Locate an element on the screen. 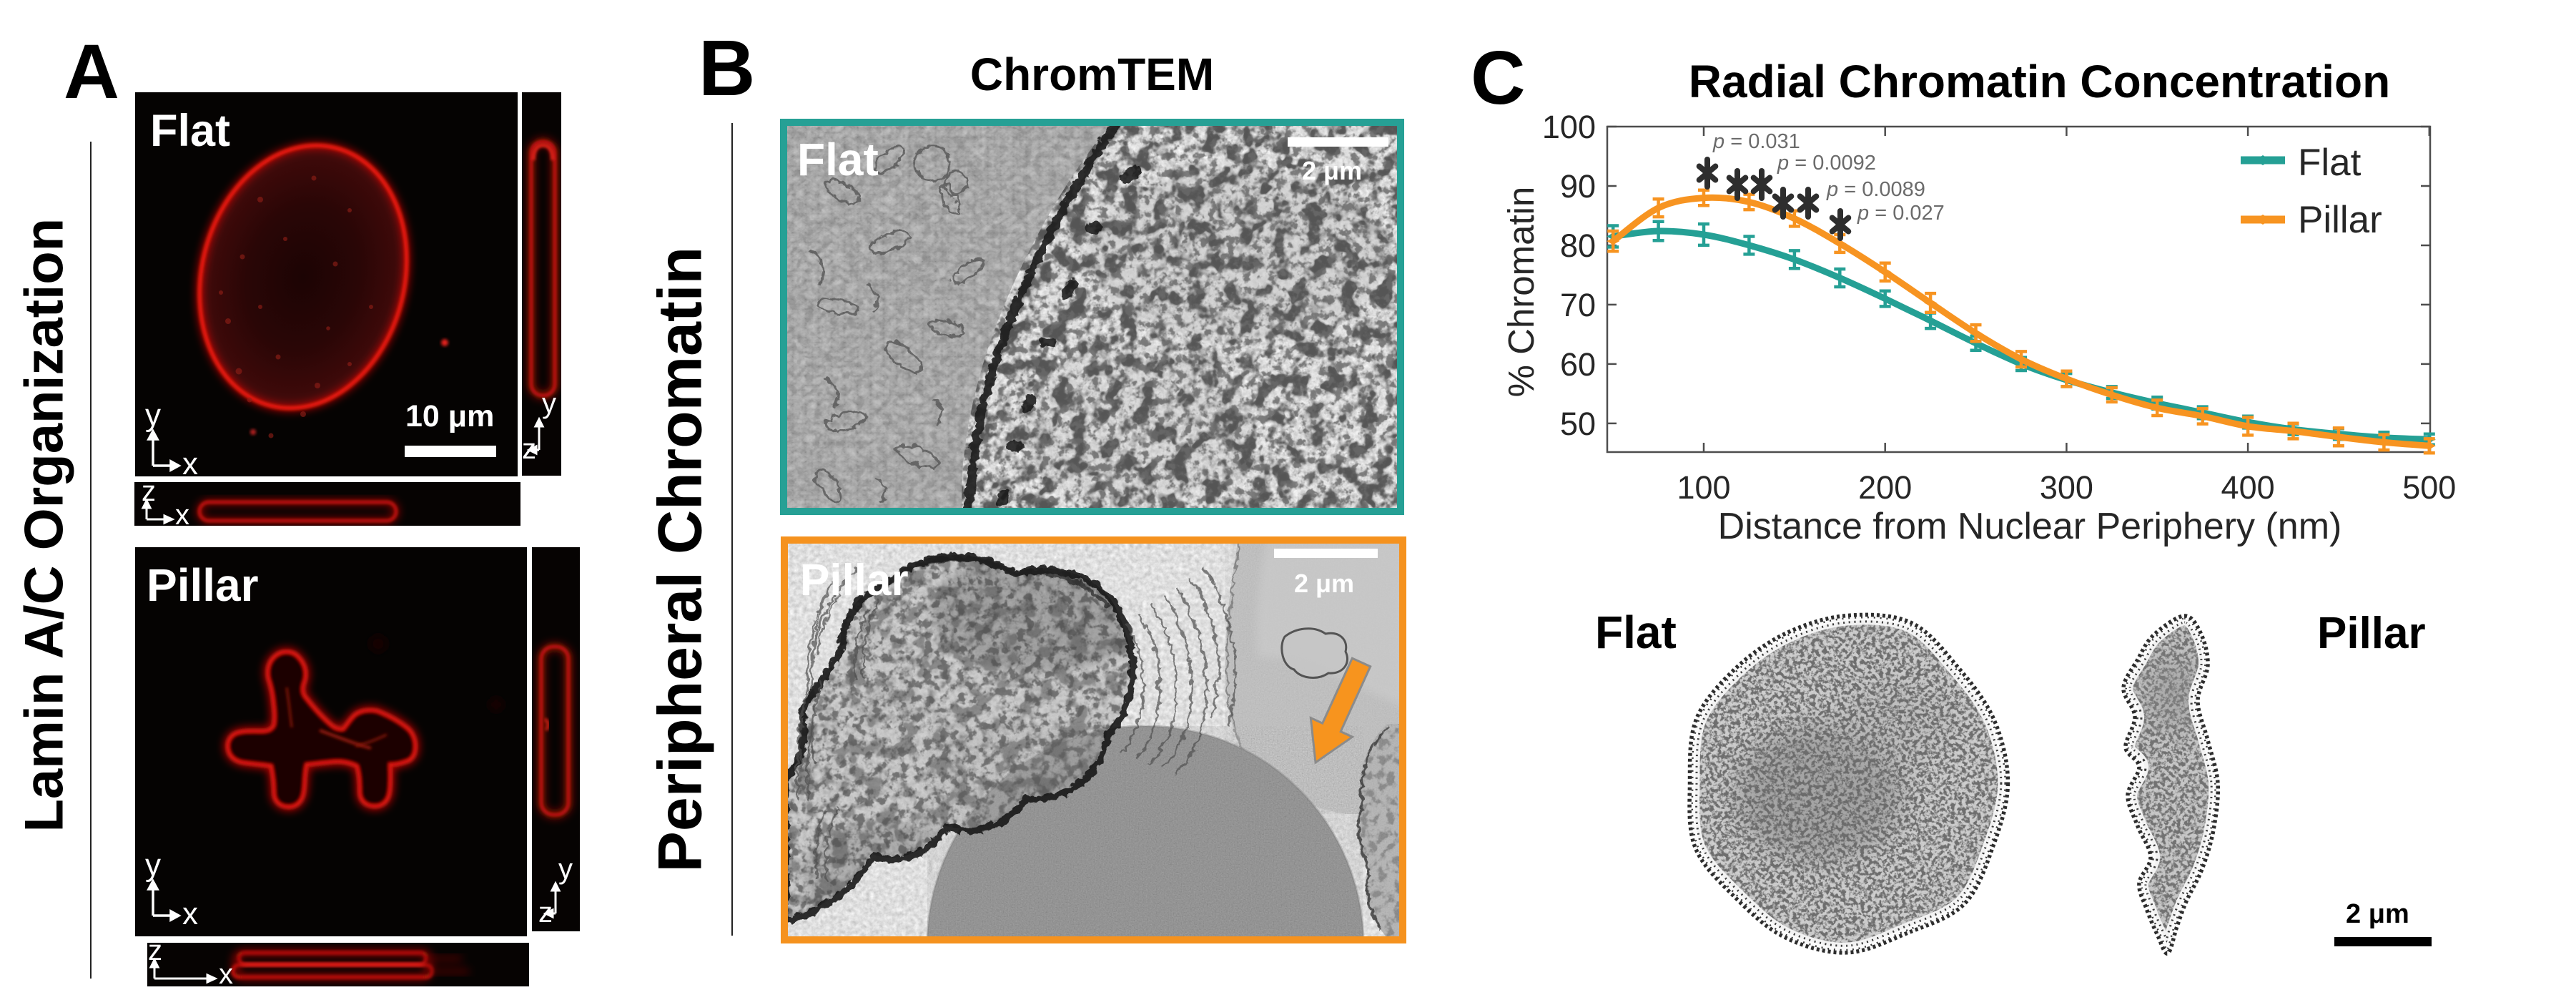 This screenshot has width=2576, height=1005. svg-text: 400 is located at coordinates (2248, 487).